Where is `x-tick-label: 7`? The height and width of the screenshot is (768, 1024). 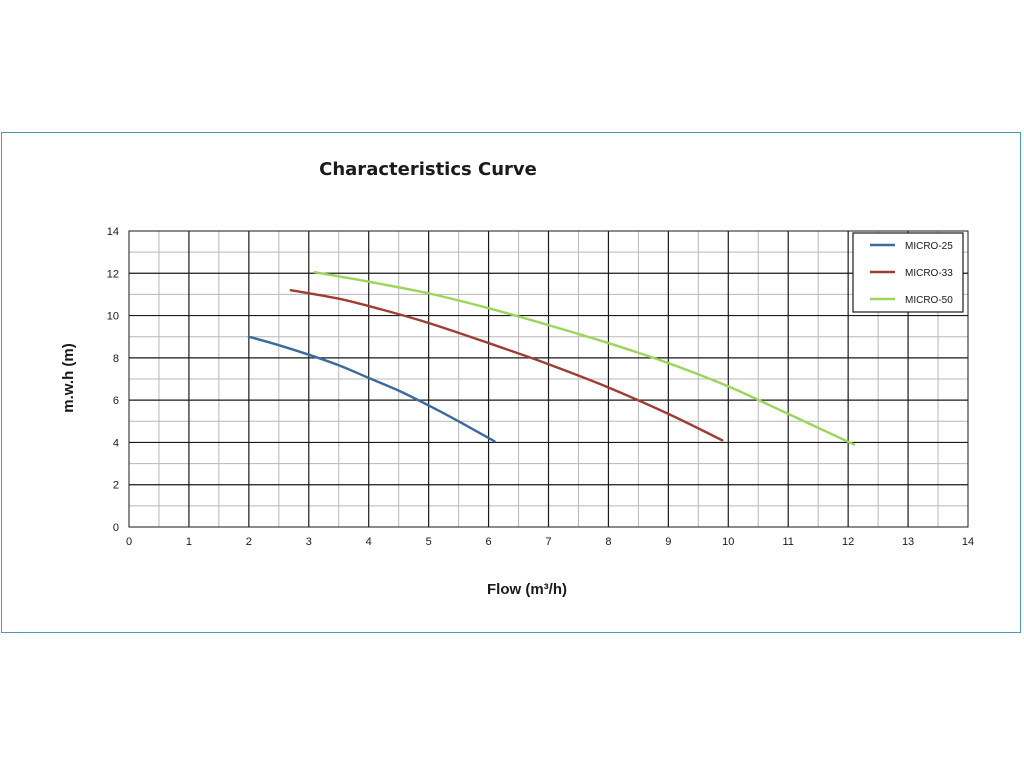 x-tick-label: 7 is located at coordinates (548, 542).